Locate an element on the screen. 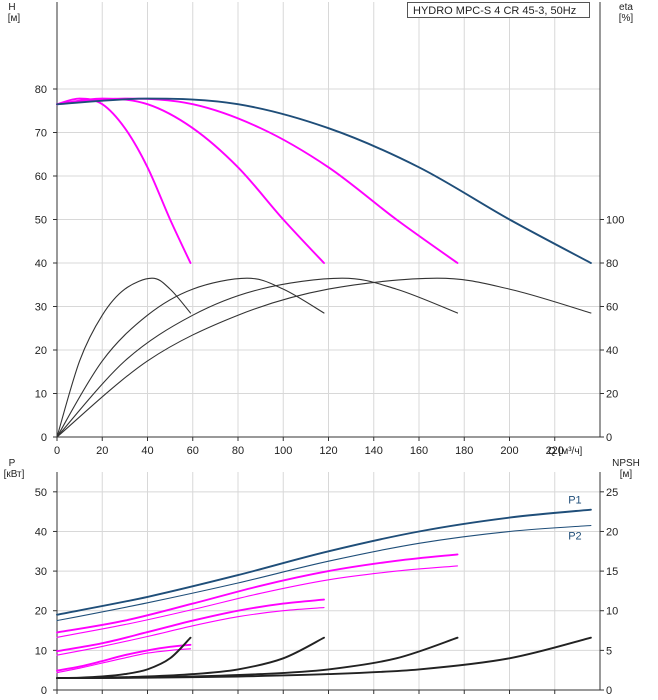 The image size is (658, 700). left-tick-label: 60 is located at coordinates (41, 177).